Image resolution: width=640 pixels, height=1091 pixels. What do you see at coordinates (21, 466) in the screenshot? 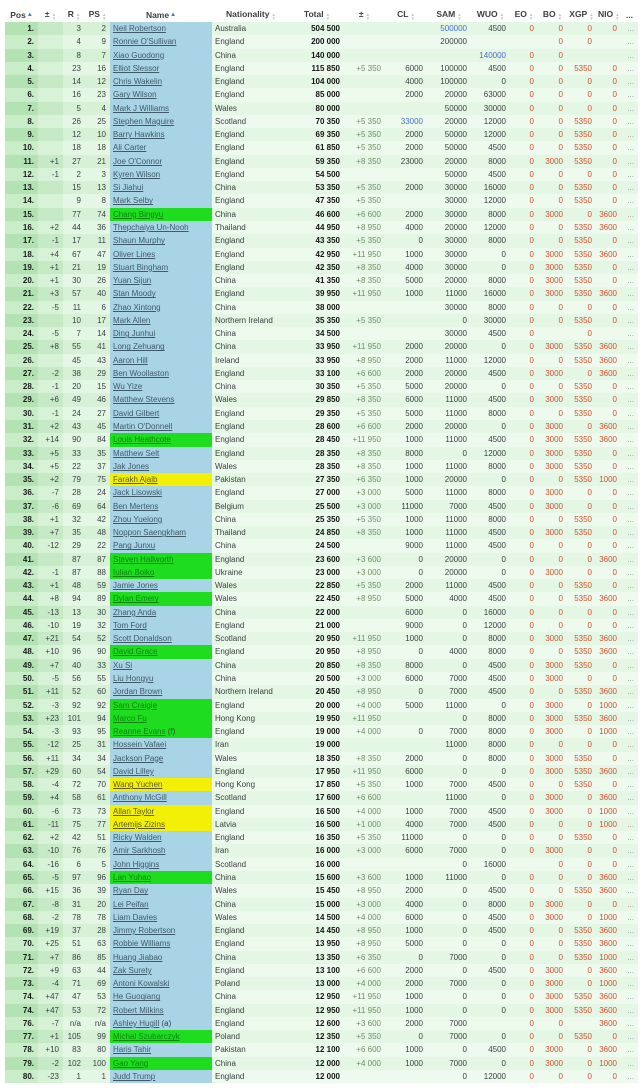
I see `pos-cell: 34.` at bounding box center [21, 466].